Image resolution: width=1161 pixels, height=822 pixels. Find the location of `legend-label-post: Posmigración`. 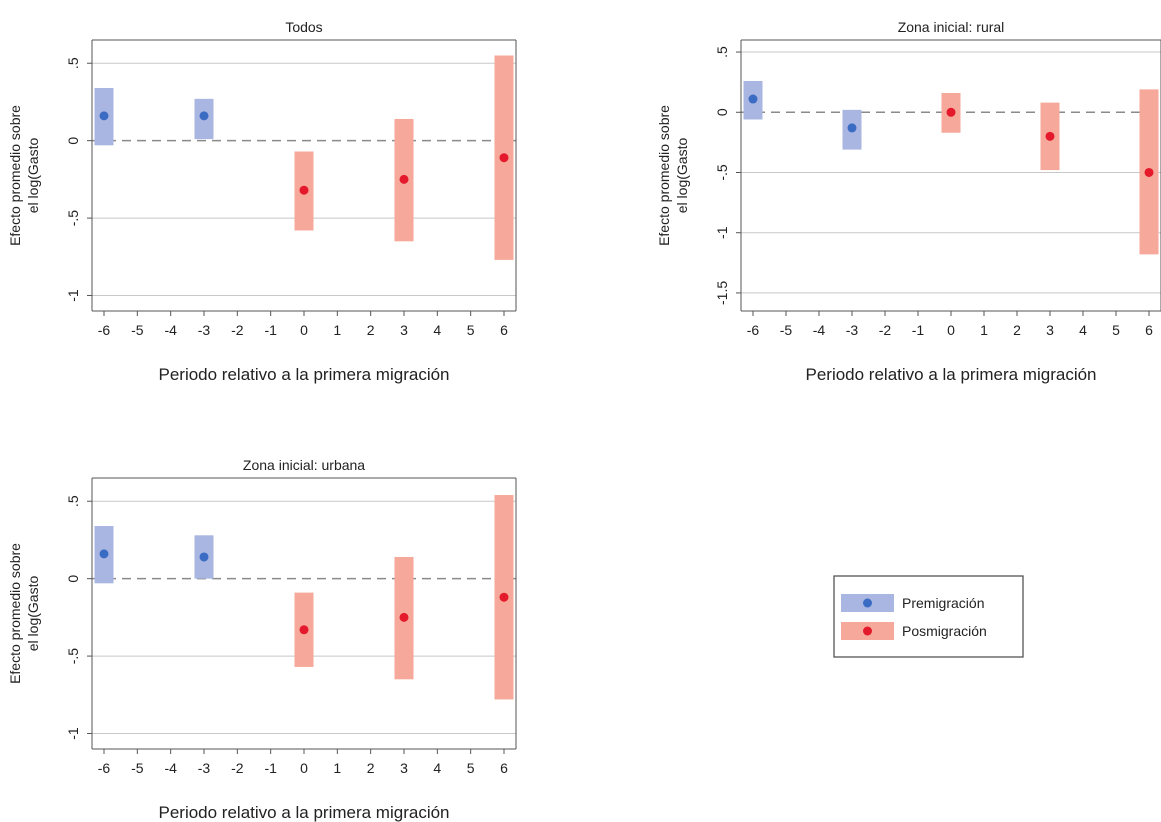

legend-label-post: Posmigración is located at coordinates (944, 631).